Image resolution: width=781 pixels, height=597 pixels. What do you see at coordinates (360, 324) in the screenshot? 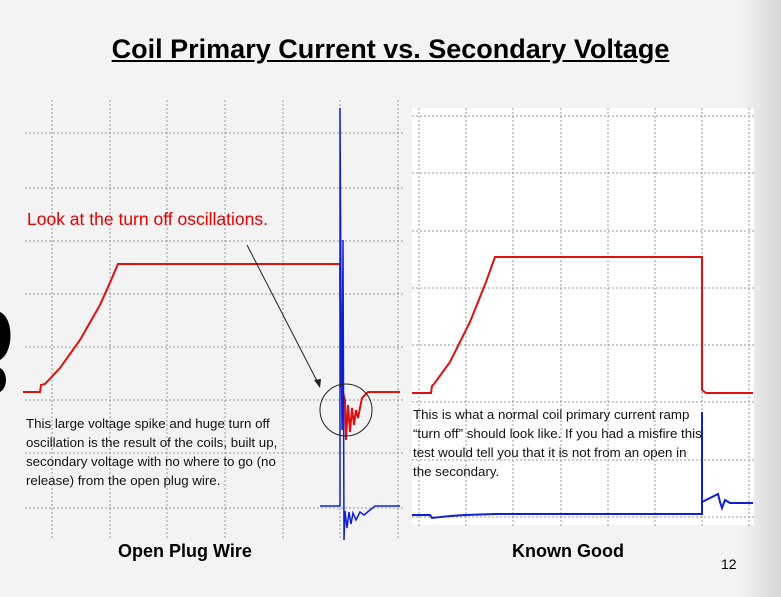
I see `left-secondary-voltage-trace` at bounding box center [360, 324].